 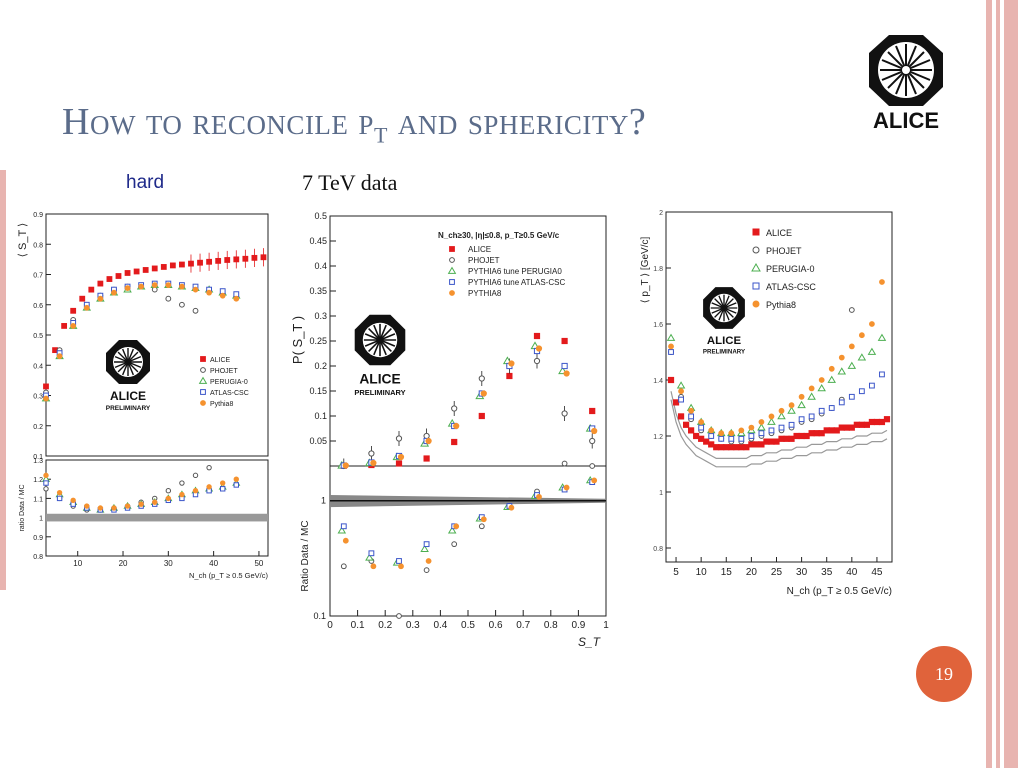 What do you see at coordinates (385, 625) in the screenshot?
I see `x-tick-label: 0.2` at bounding box center [385, 625].